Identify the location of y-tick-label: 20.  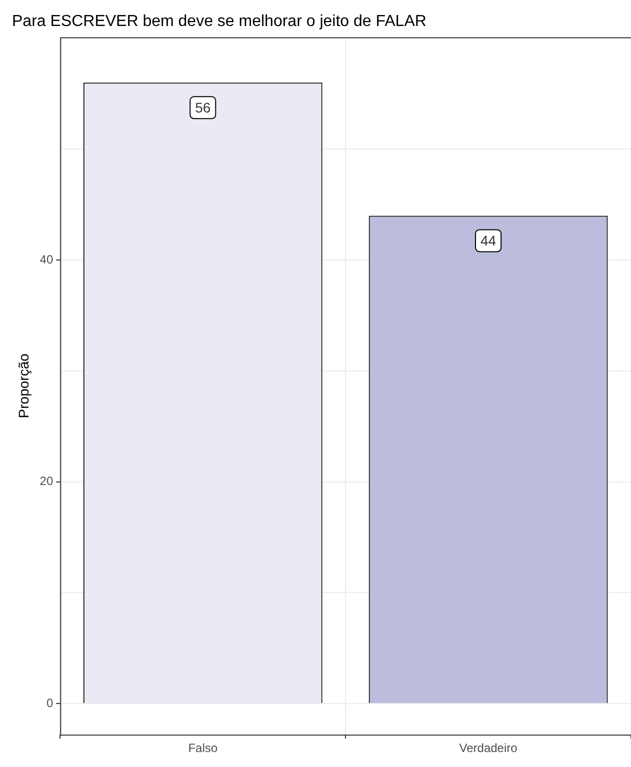
(47, 481).